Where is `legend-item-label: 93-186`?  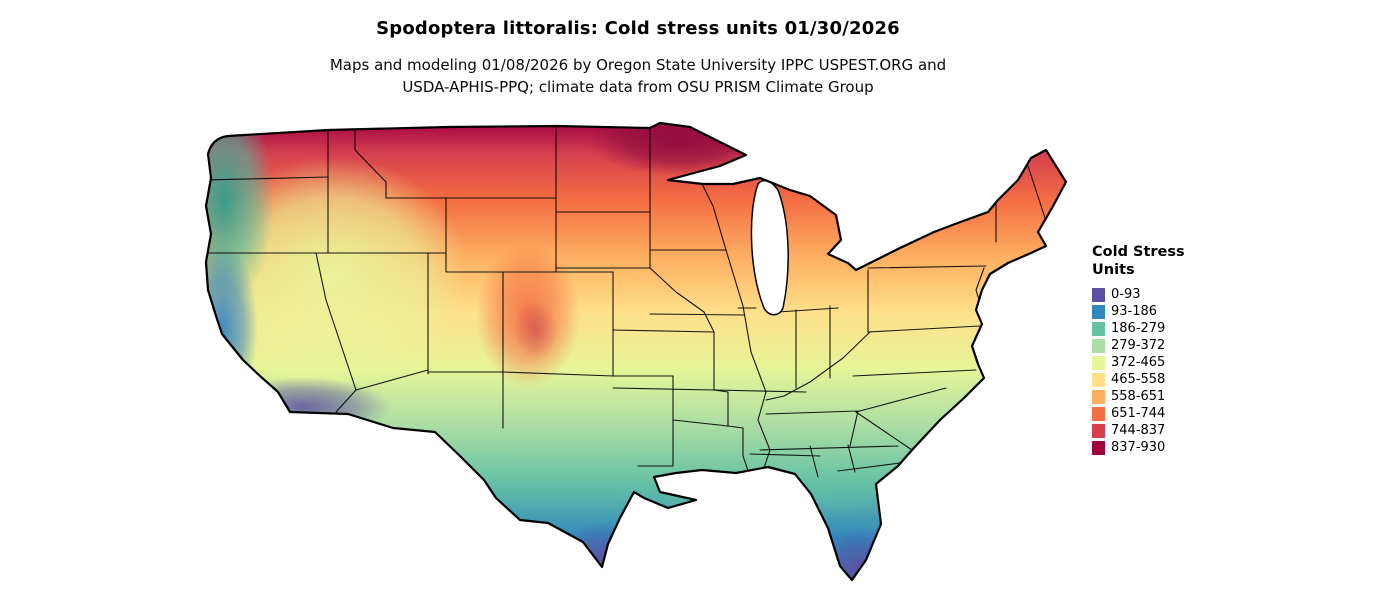
legend-item-label: 93-186 is located at coordinates (1134, 311).